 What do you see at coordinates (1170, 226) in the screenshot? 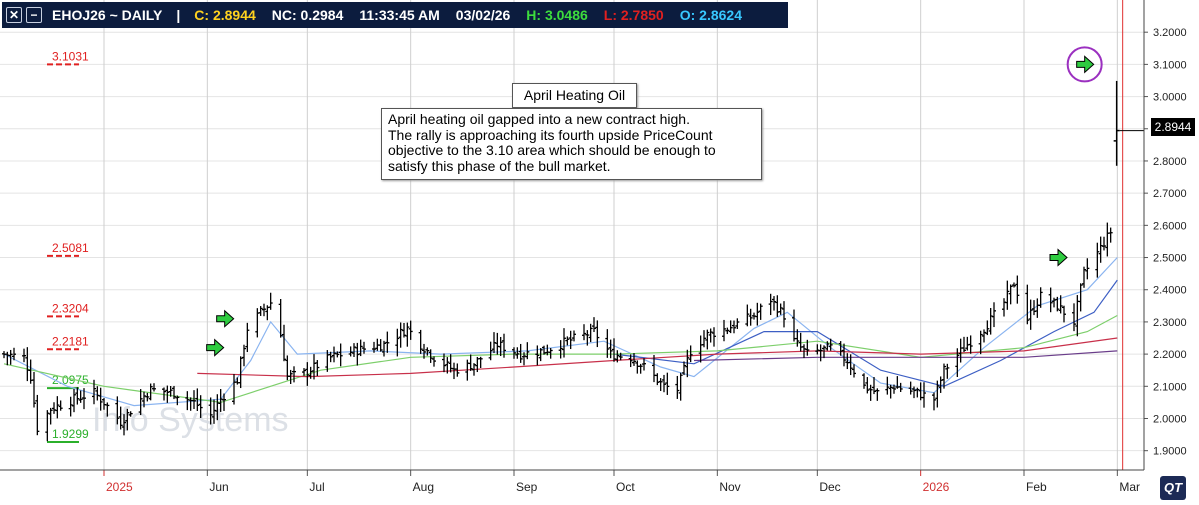
I see `y-tick-label: 2.6000` at bounding box center [1170, 226].